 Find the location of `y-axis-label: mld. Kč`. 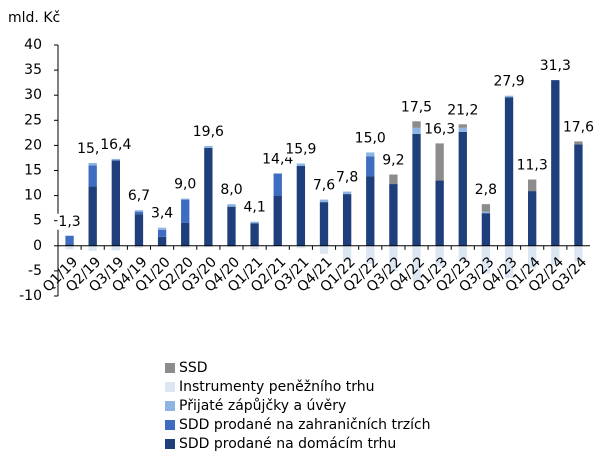

y-axis-label: mld. Kč is located at coordinates (34, 18).